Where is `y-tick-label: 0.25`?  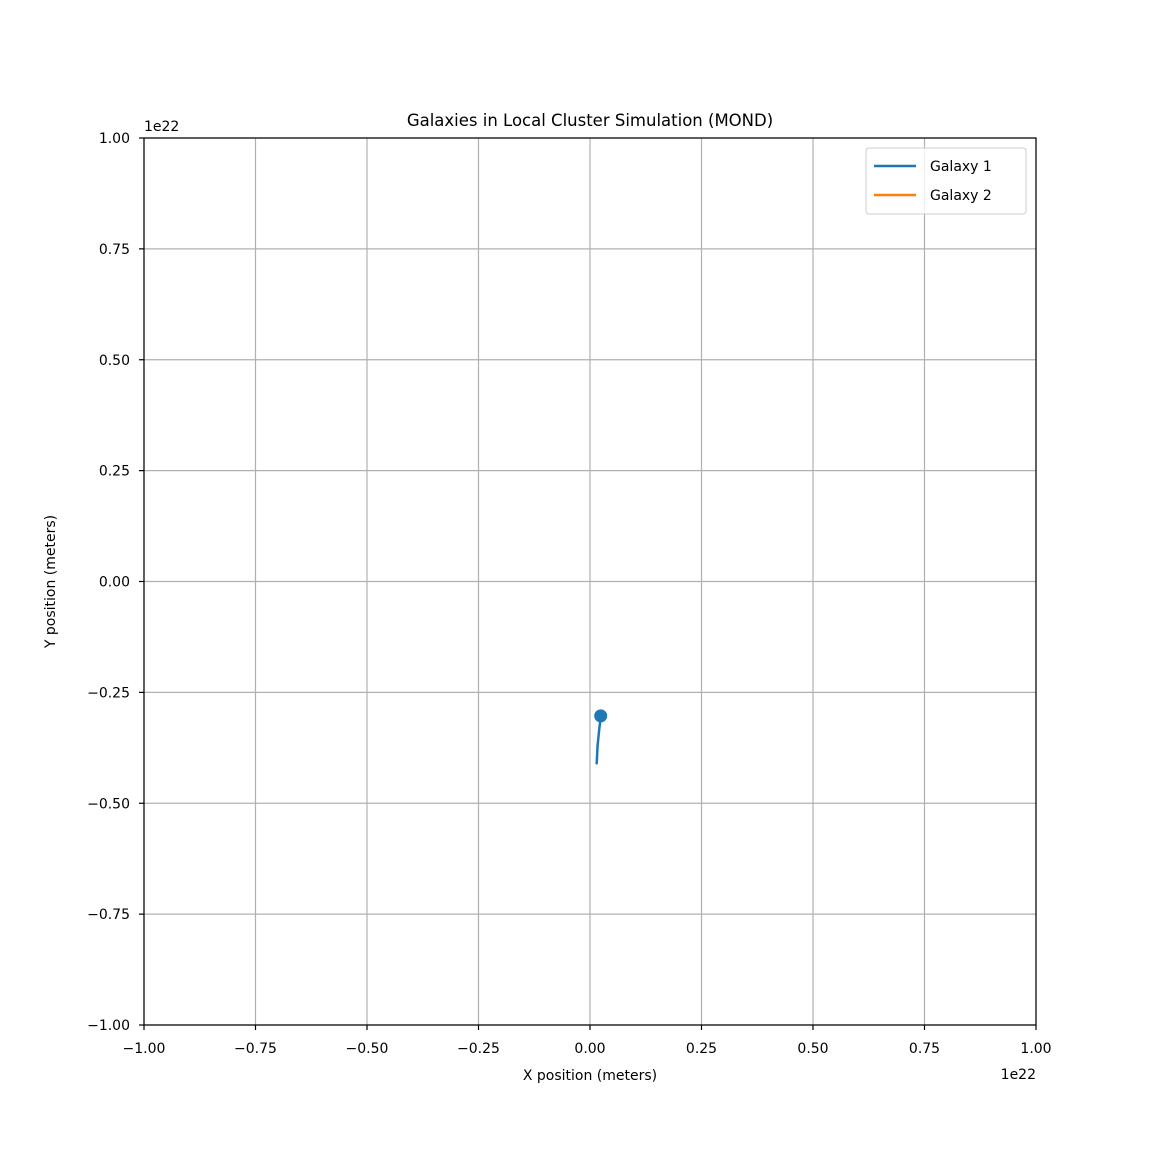
y-tick-label: 0.25 is located at coordinates (114, 472).